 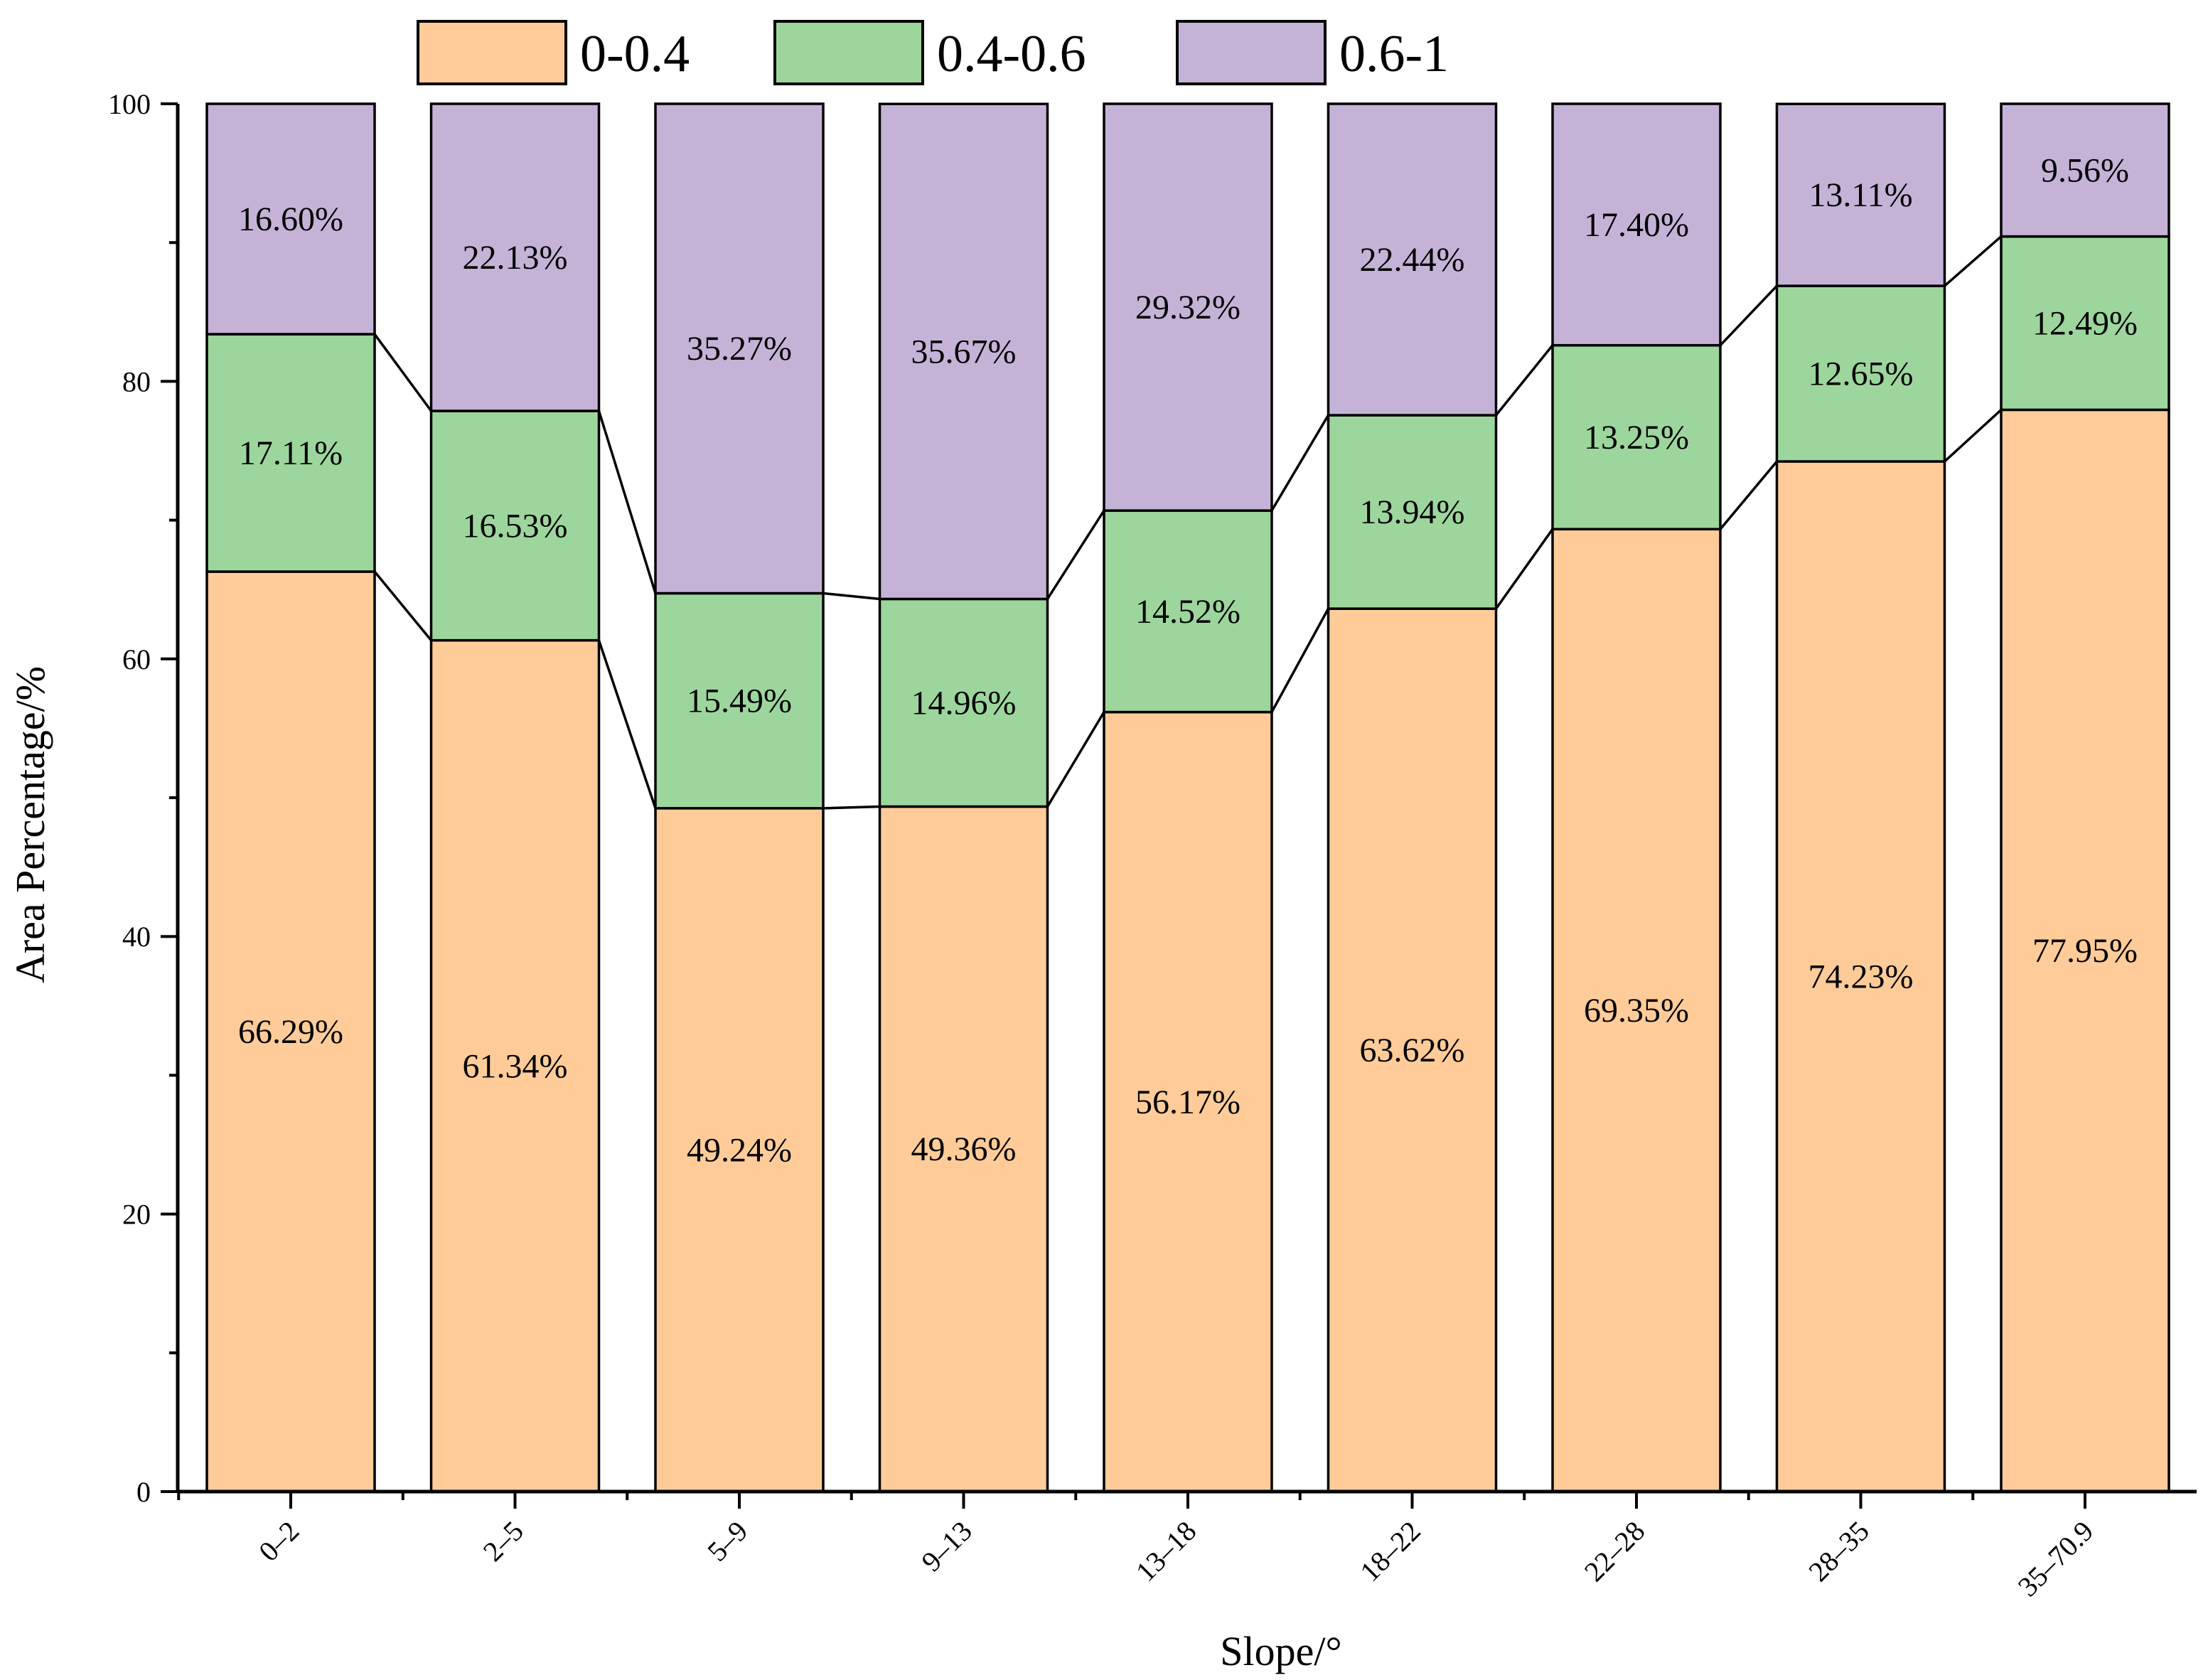 I want to click on legend-item-0-6-1: 0.6-1, so click(x=1312, y=52).